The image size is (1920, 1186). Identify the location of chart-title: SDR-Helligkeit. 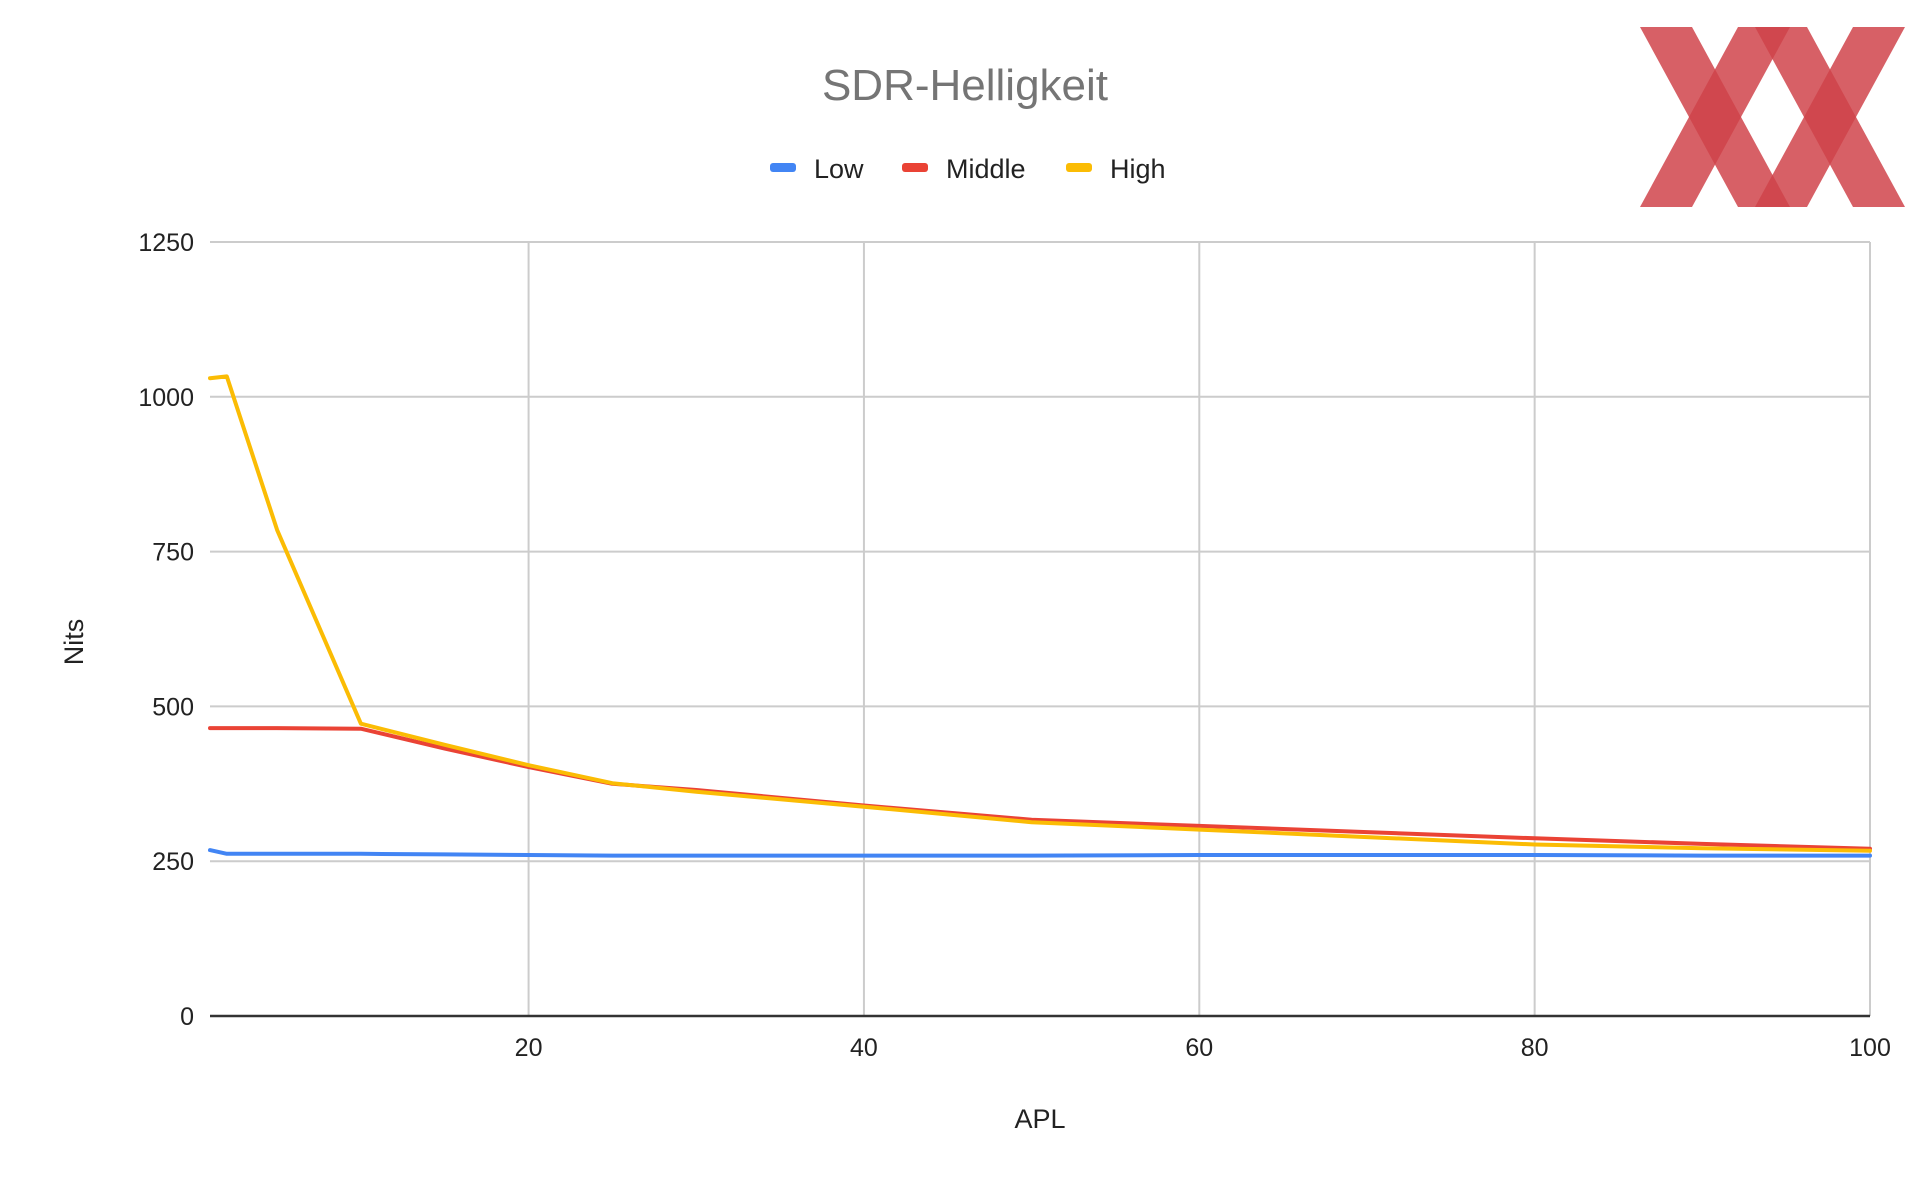
(965, 85).